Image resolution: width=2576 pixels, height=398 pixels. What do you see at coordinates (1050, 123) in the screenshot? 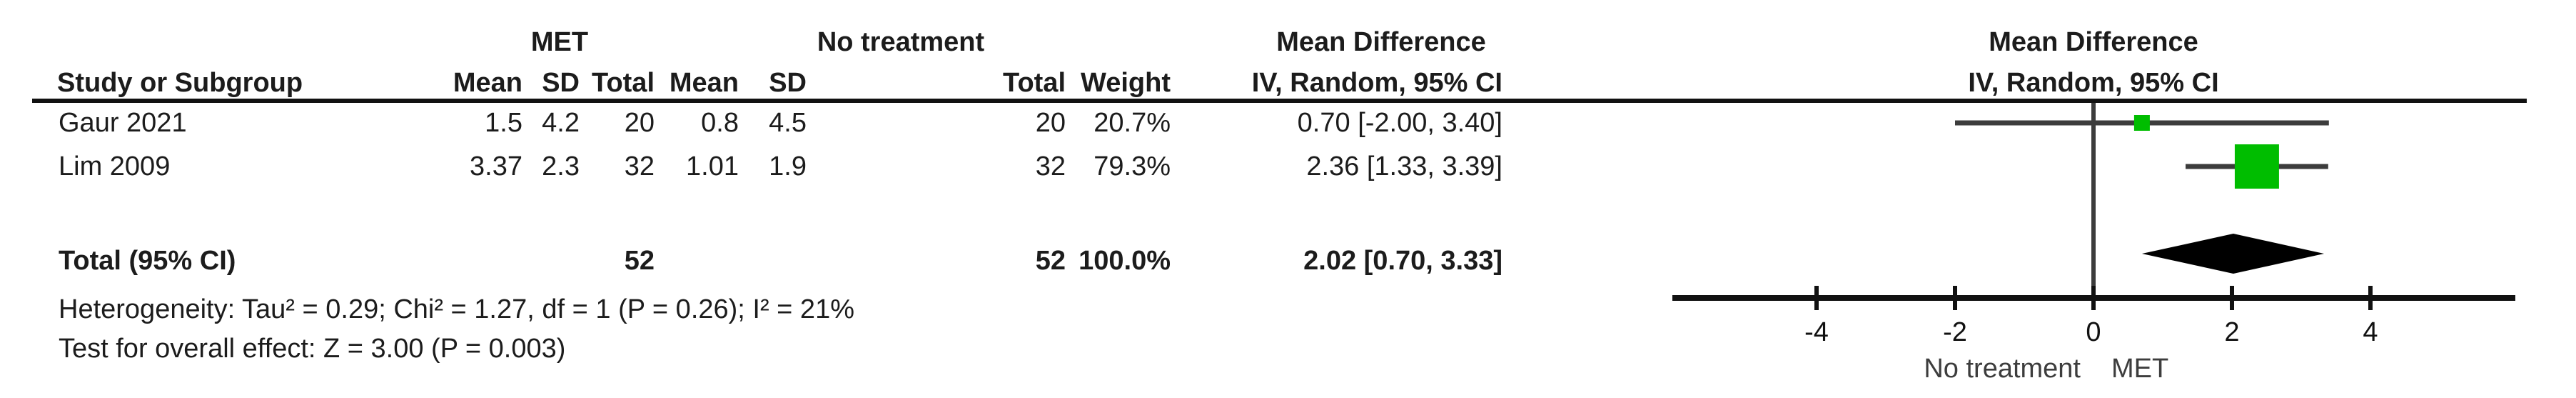
I see `cell-ctl-total: 20` at bounding box center [1050, 123].